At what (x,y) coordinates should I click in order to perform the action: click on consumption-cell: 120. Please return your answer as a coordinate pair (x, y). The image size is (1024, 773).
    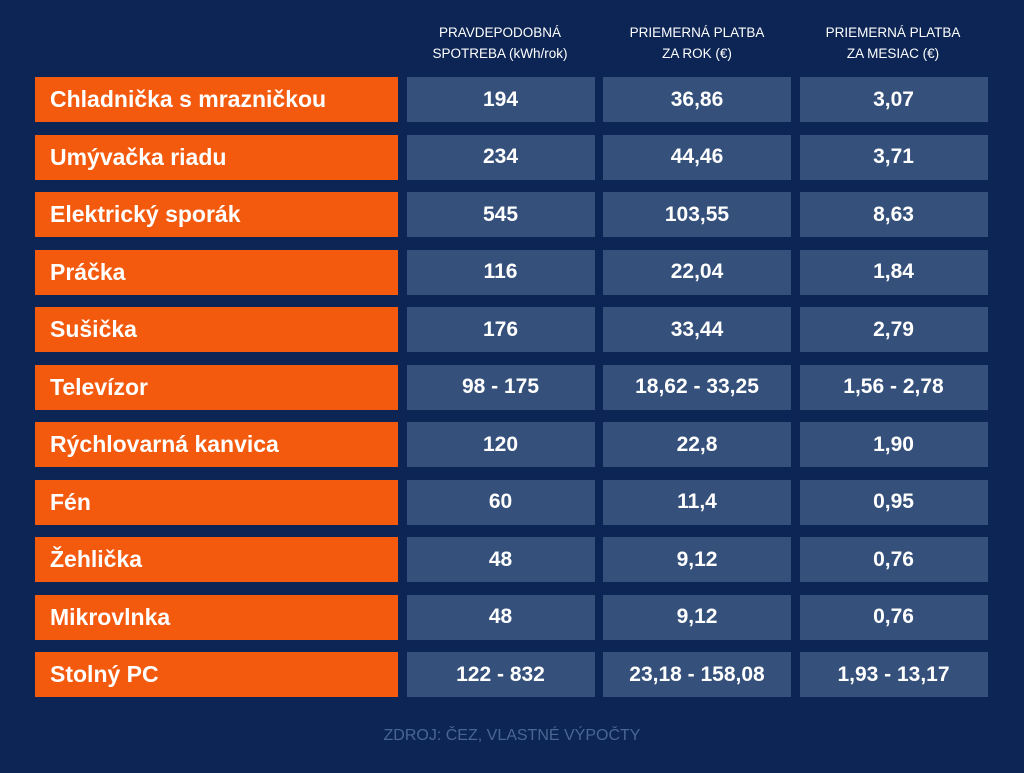
    Looking at the image, I should click on (500, 444).